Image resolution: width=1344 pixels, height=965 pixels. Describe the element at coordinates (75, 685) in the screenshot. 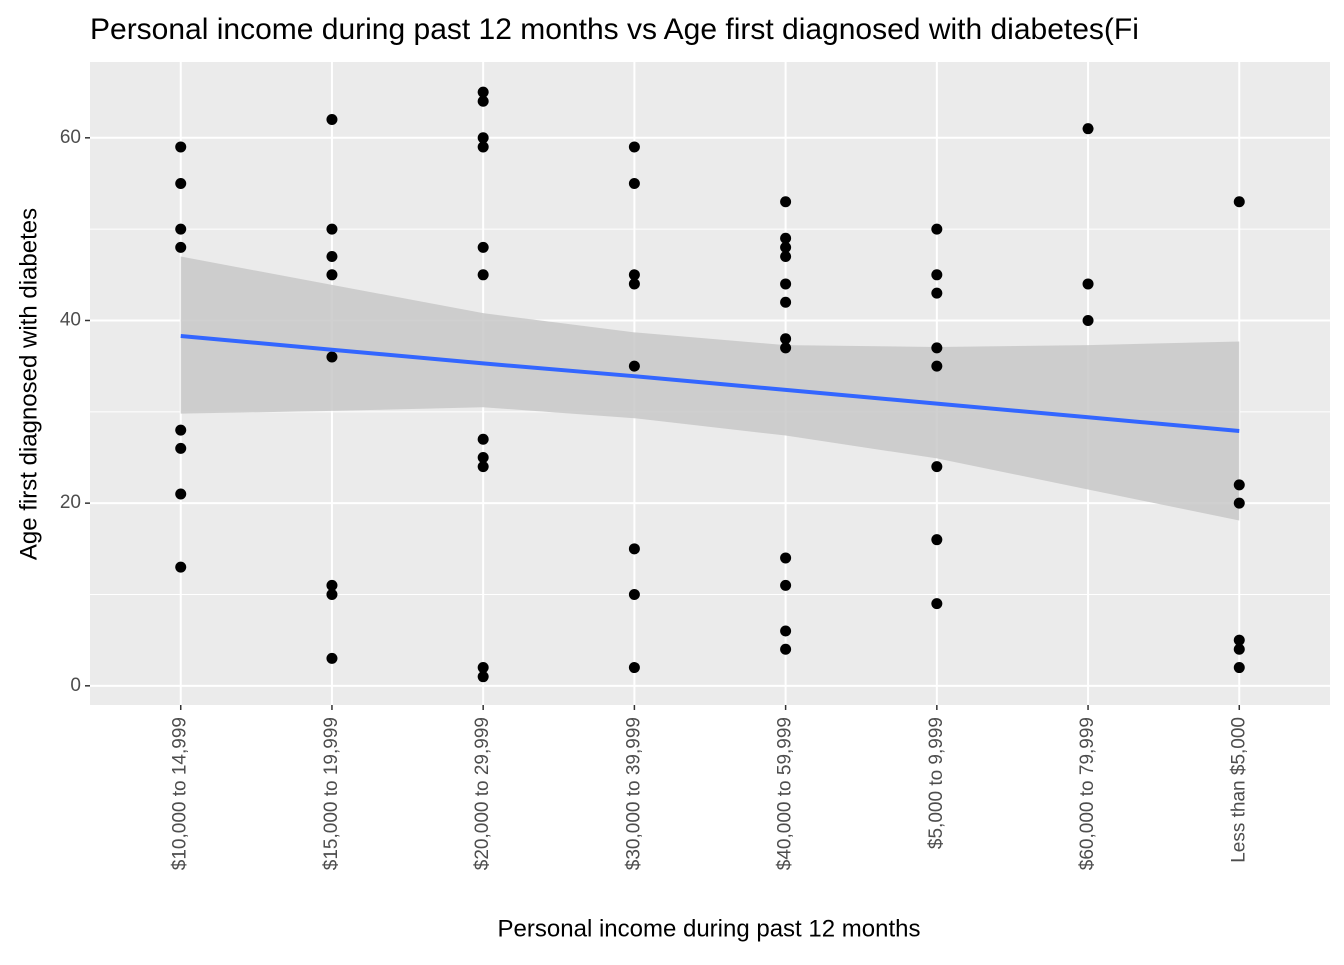

I see `y-tick-label: 0` at that location.